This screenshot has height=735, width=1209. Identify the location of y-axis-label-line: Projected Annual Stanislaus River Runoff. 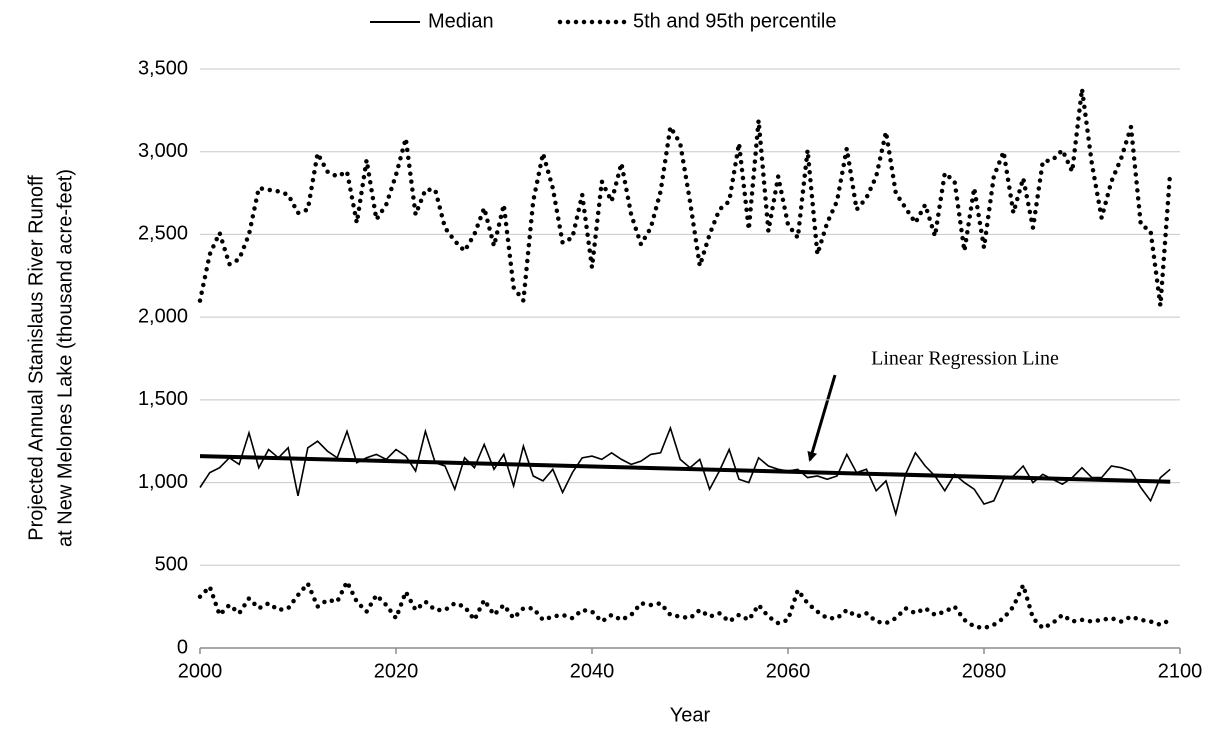
(36, 358).